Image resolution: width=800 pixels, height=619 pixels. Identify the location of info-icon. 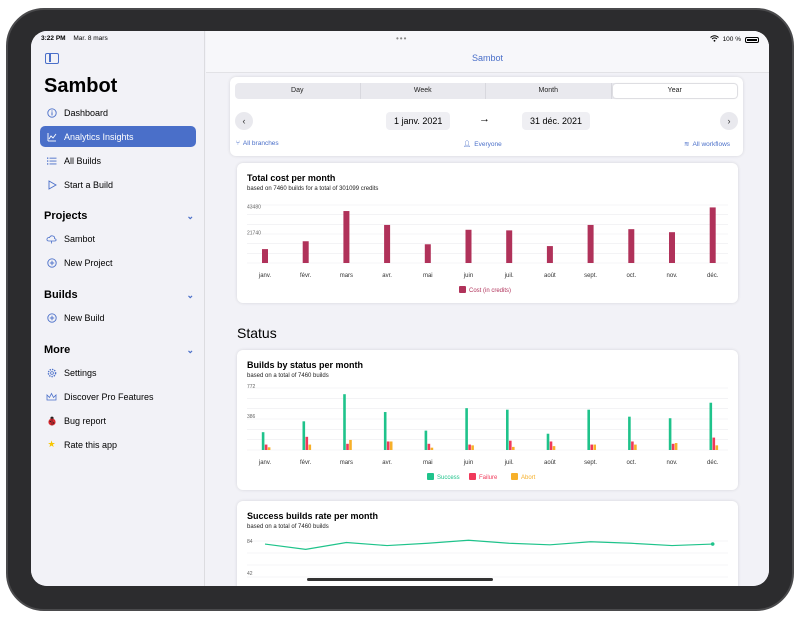
(51, 112).